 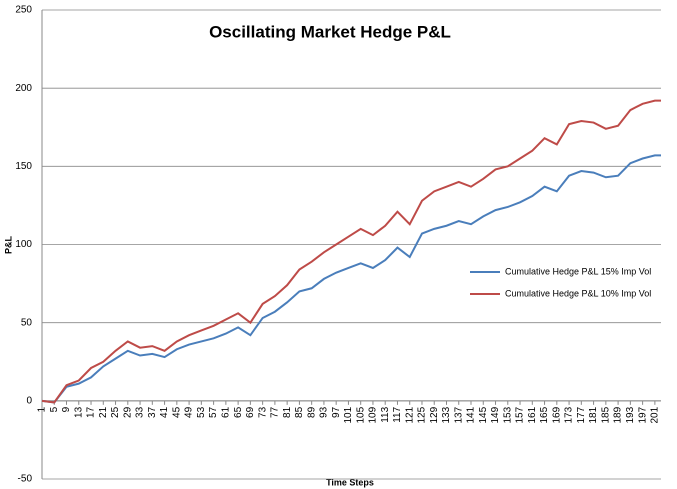 I want to click on x-tick-label: 165, so click(x=544, y=414).